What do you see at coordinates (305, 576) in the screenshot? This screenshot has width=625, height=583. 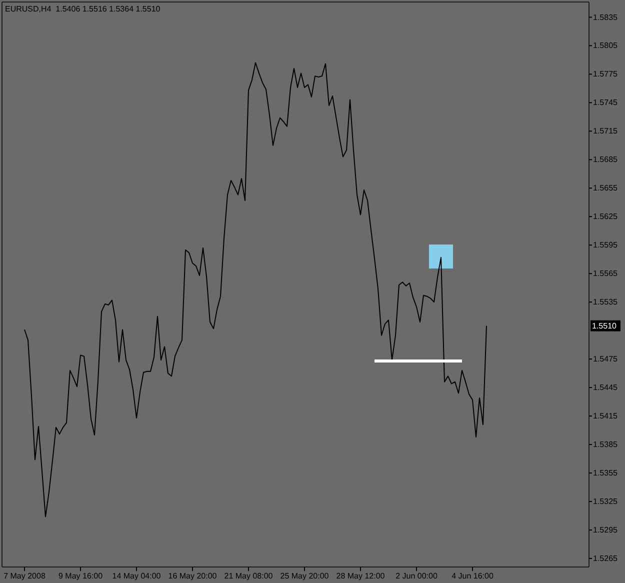 I see `x-tick-label: 25 May 20:00` at bounding box center [305, 576].